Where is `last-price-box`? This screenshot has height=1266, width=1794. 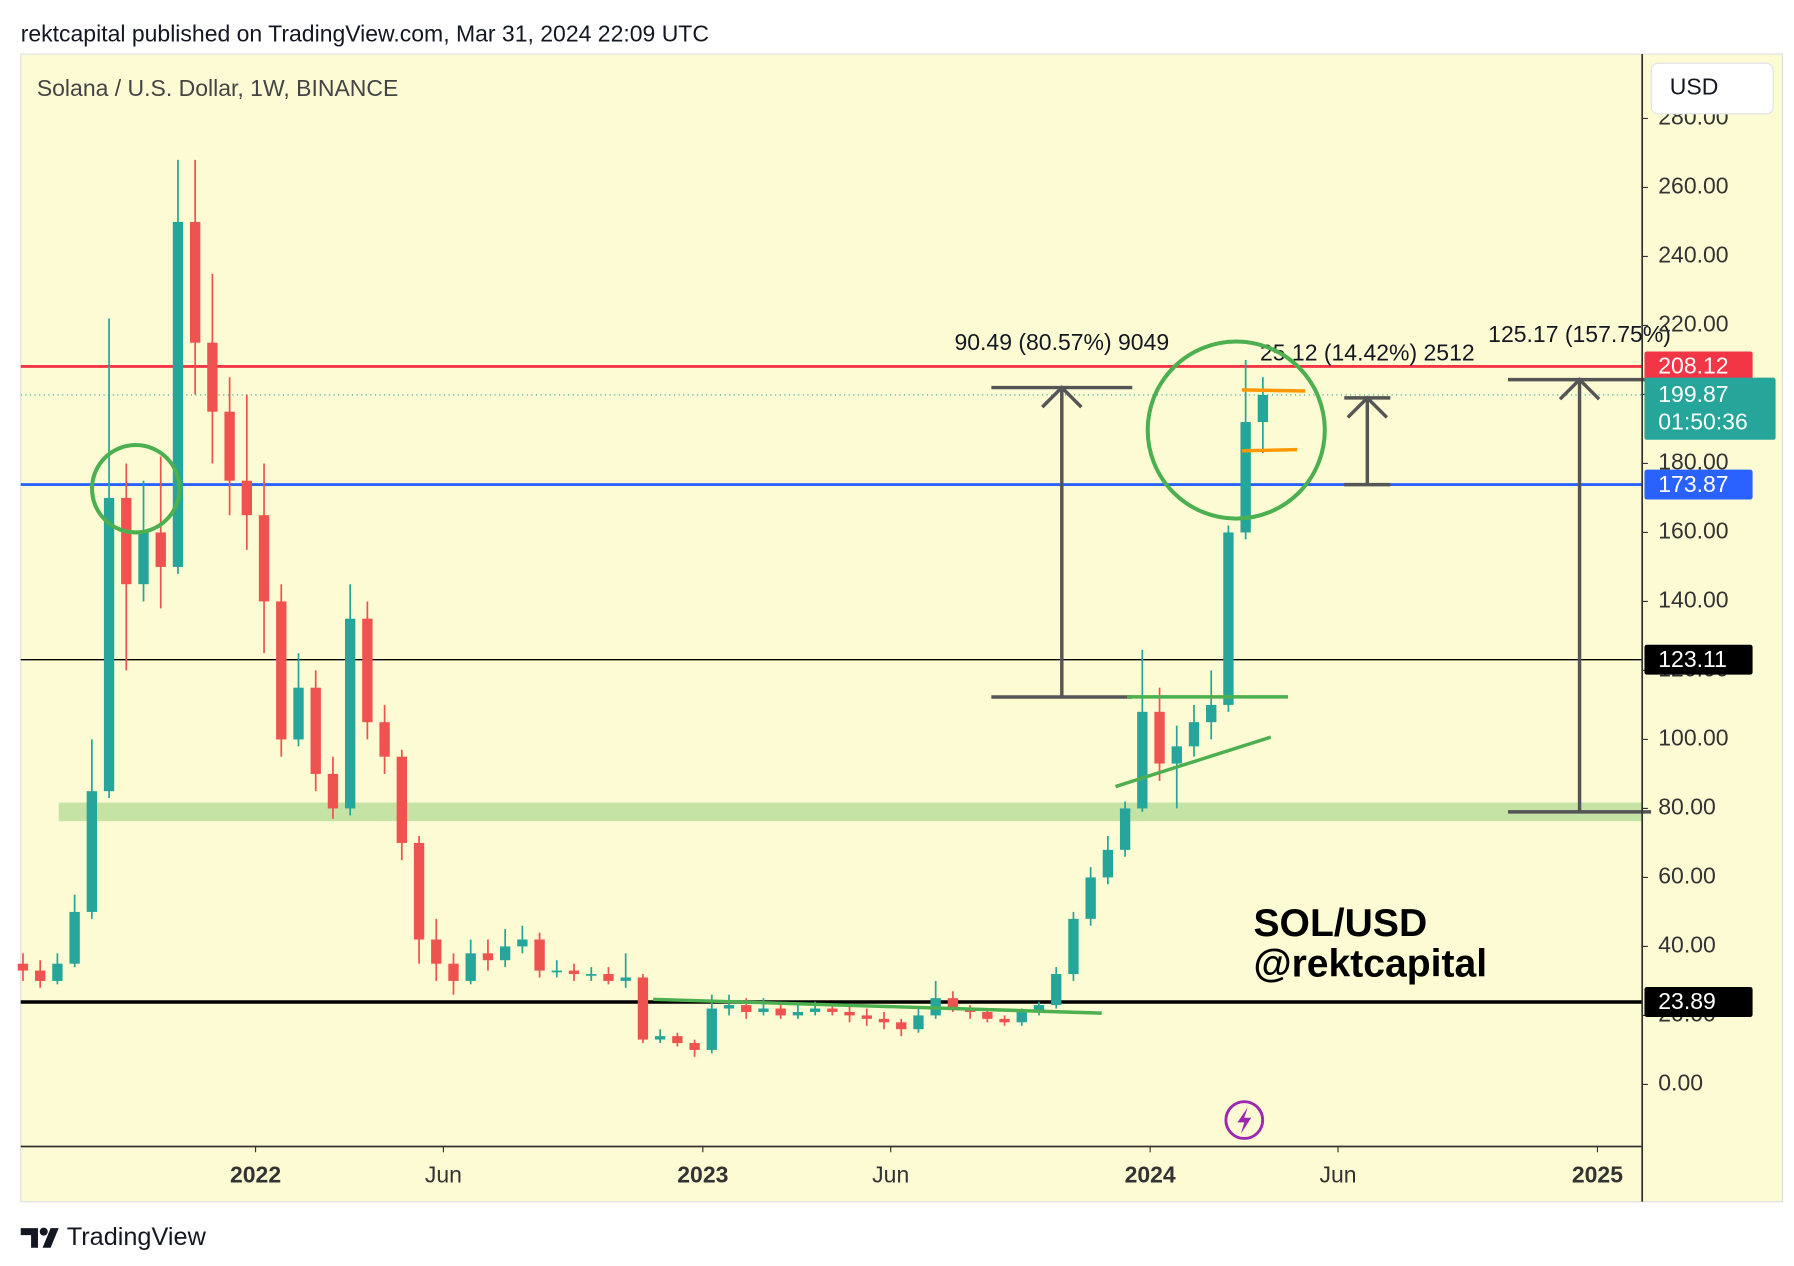
last-price-box is located at coordinates (1710, 408).